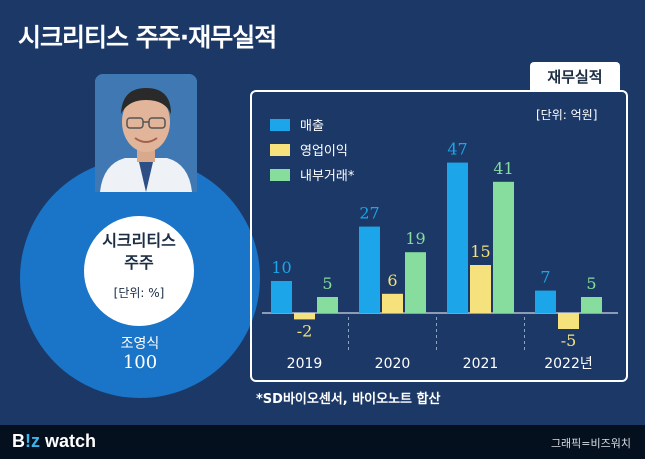 The image size is (645, 459). Describe the element at coordinates (32, 441) in the screenshot. I see `brand-z: !z` at that location.